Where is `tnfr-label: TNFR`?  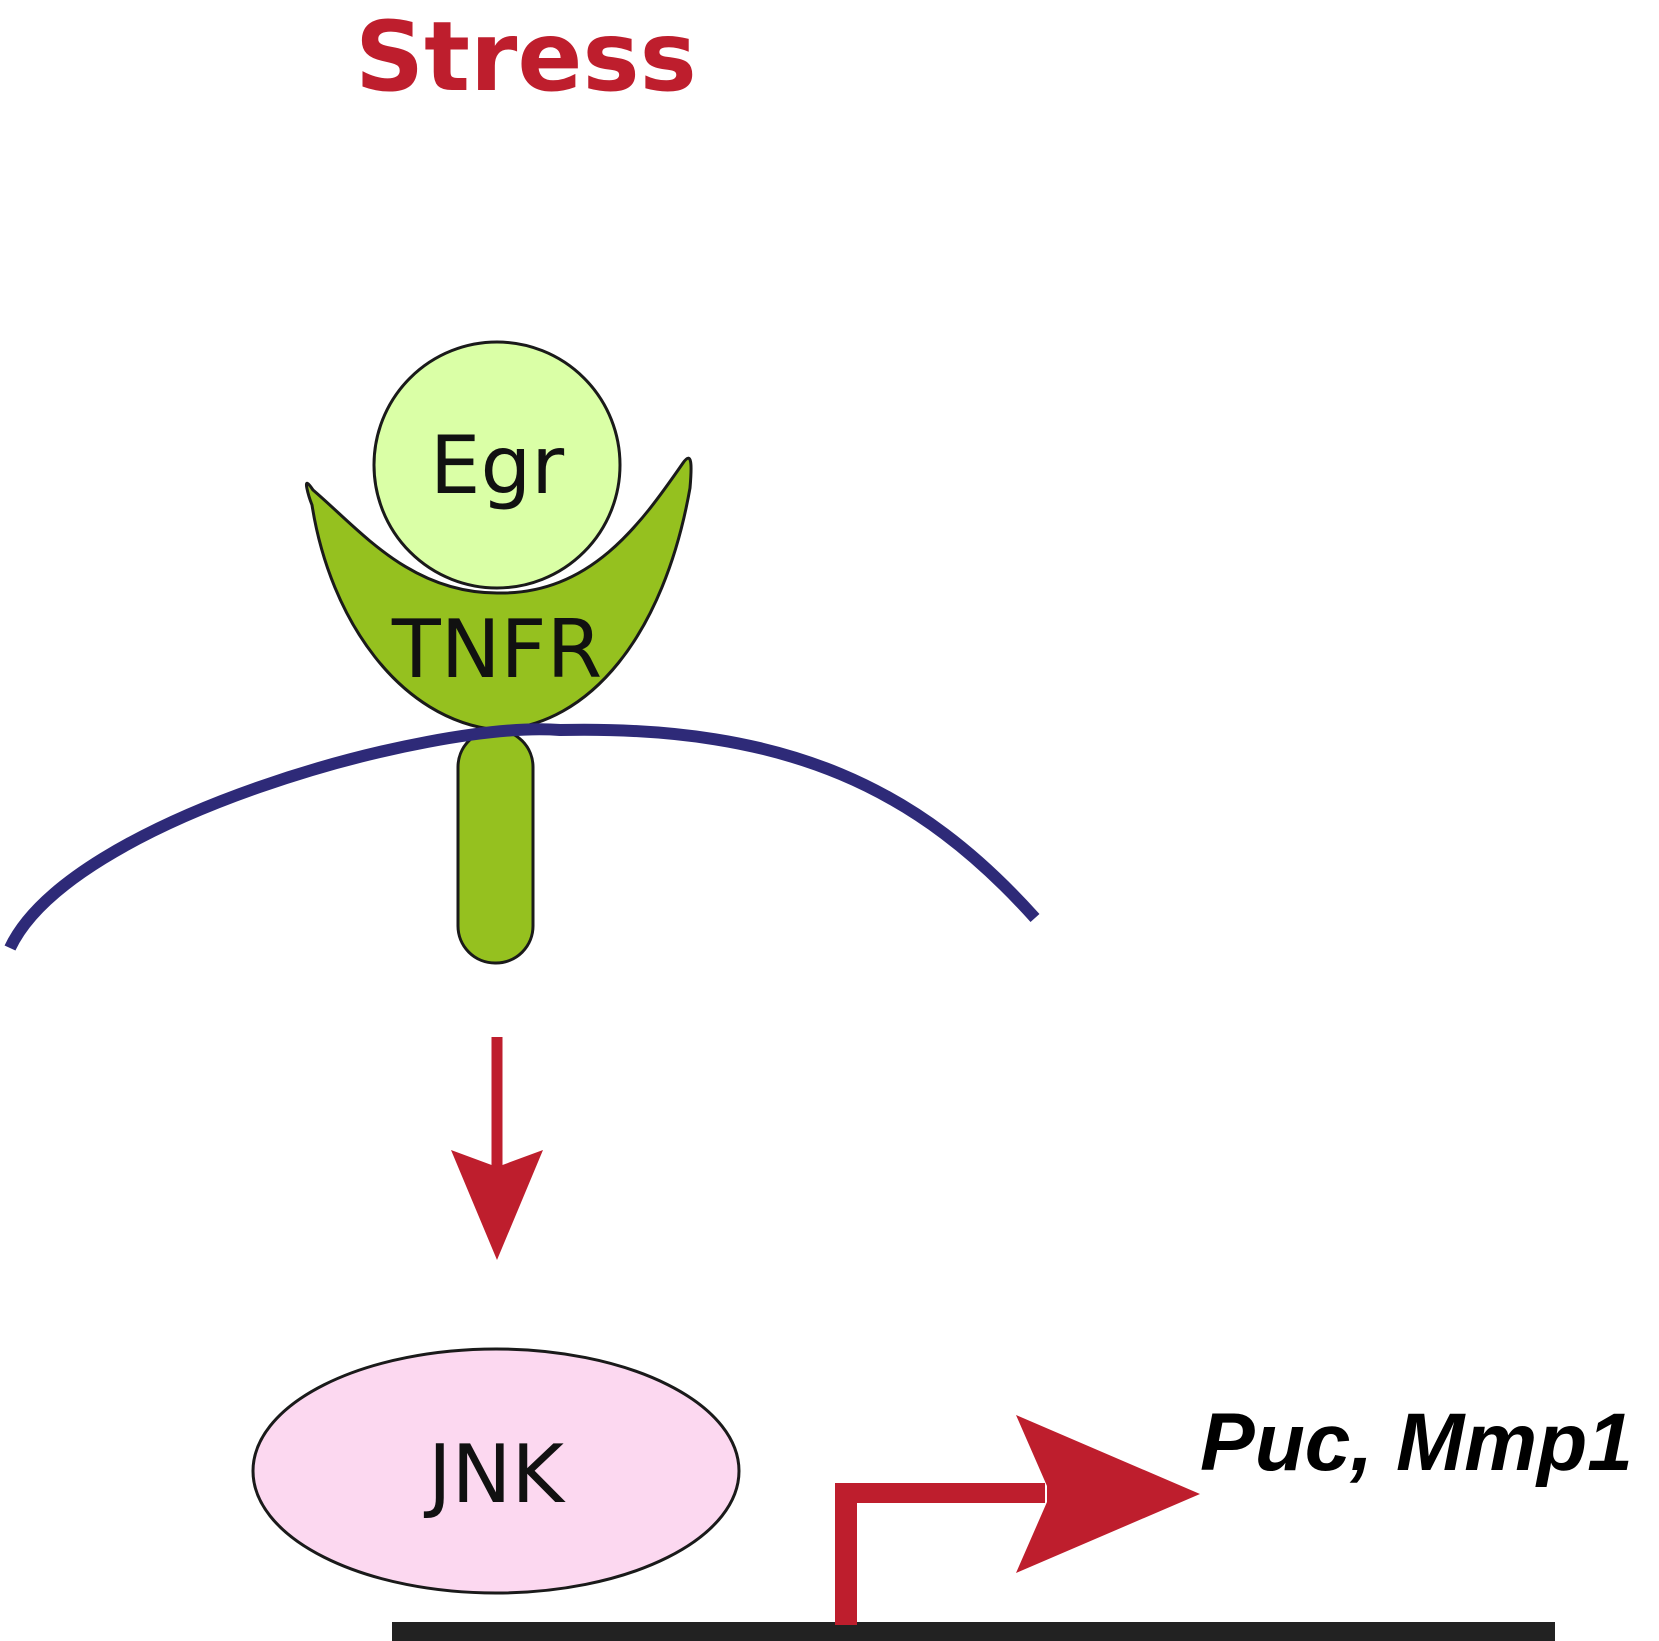
tnfr-label: TNFR is located at coordinates (496, 649).